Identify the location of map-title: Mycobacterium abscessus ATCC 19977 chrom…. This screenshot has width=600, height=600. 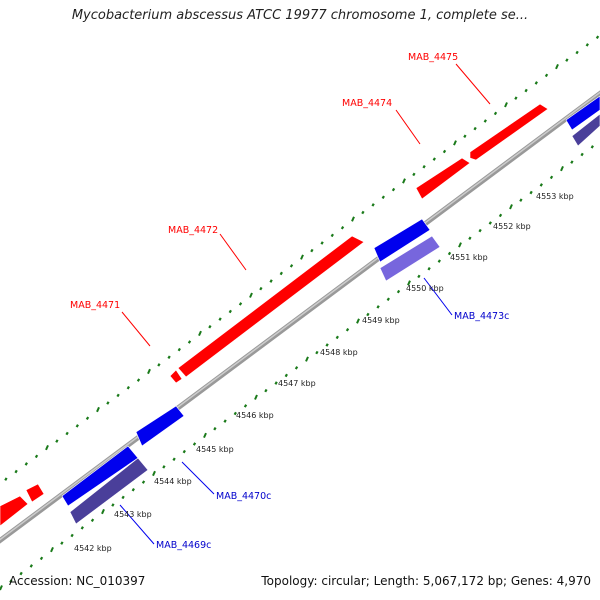
(300, 15).